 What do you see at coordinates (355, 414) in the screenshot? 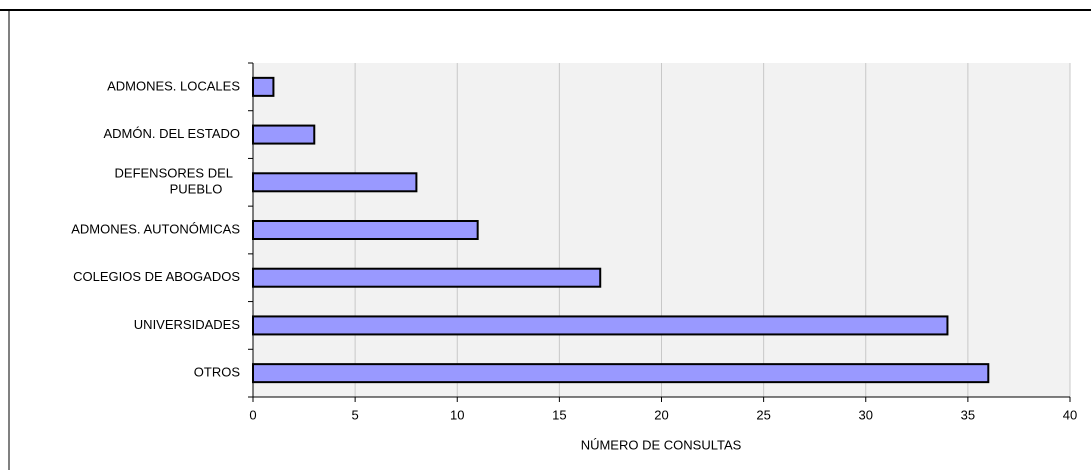
I see `x-tick-label: 5` at bounding box center [355, 414].